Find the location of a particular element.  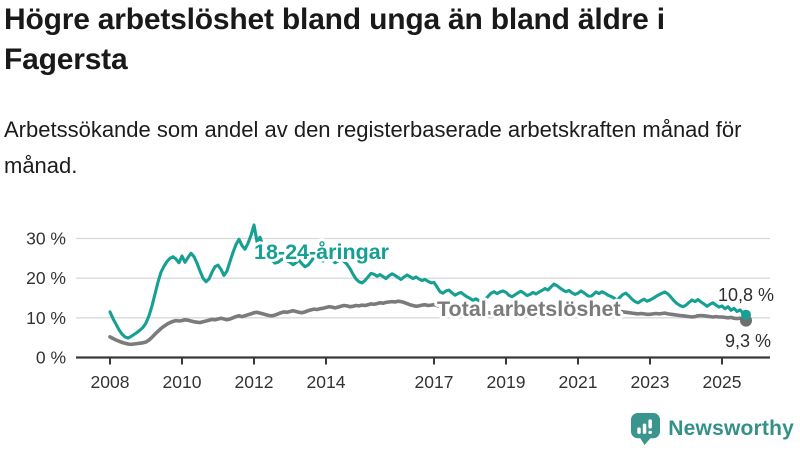

end-value-label-youth: 10,8 % is located at coordinates (746, 295).